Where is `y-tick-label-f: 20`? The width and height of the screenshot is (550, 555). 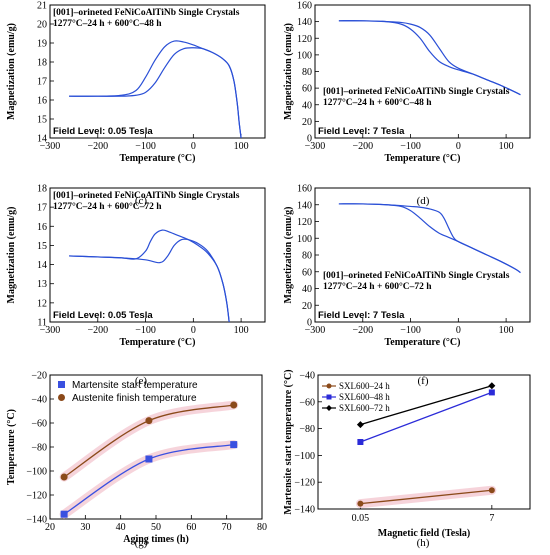 y-tick-label-f: 20 is located at coordinates (307, 306).